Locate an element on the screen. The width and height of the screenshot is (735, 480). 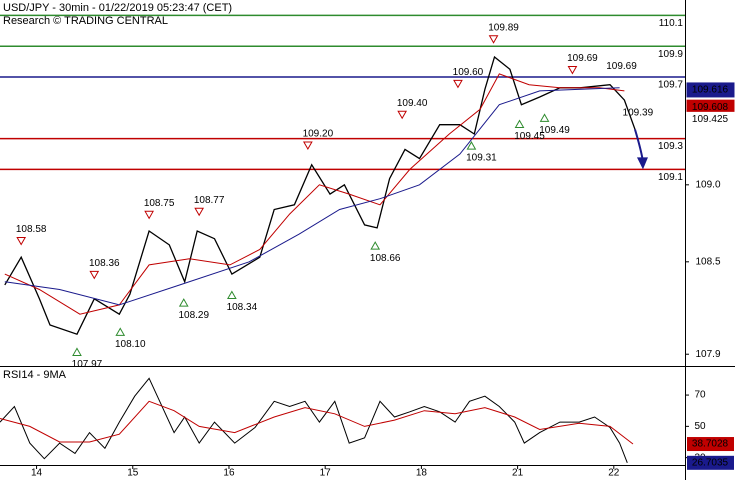
annotation-label: 109.40 is located at coordinates (412, 103).